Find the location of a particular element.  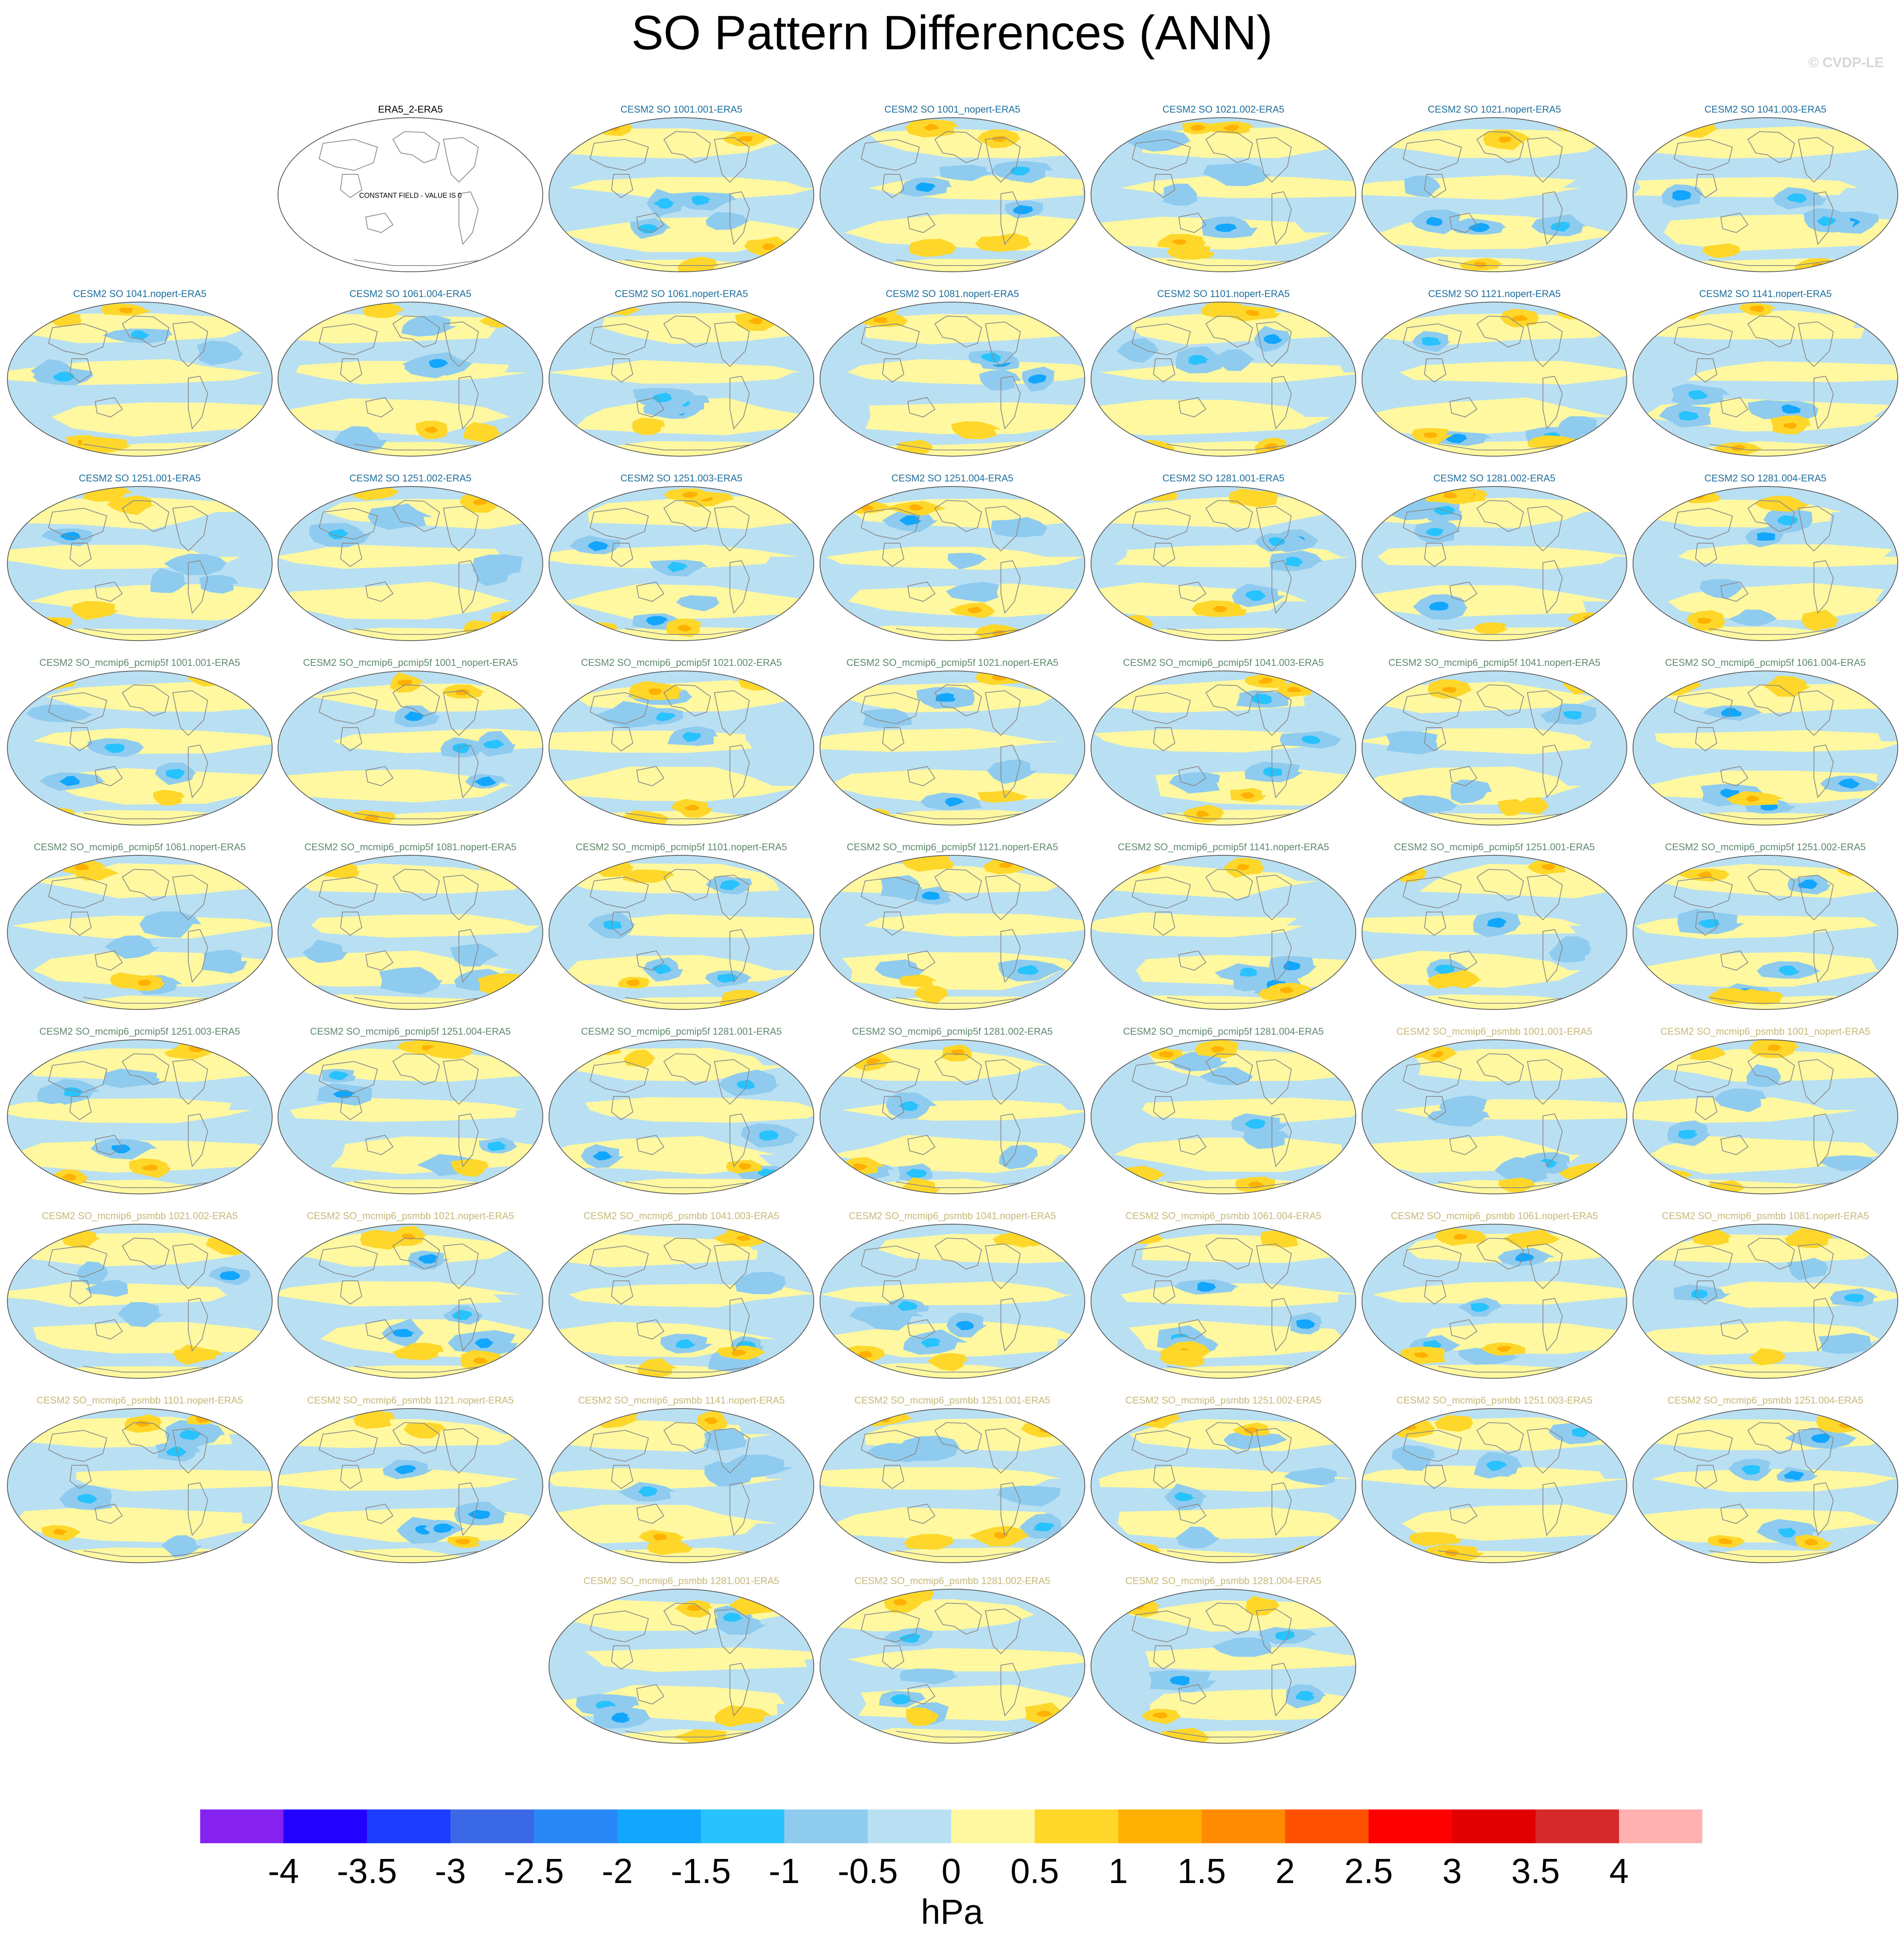

panel-title: CESM2 SO_mcmip6_psmbb 1121.nopert-ERA5 is located at coordinates (410, 1400).